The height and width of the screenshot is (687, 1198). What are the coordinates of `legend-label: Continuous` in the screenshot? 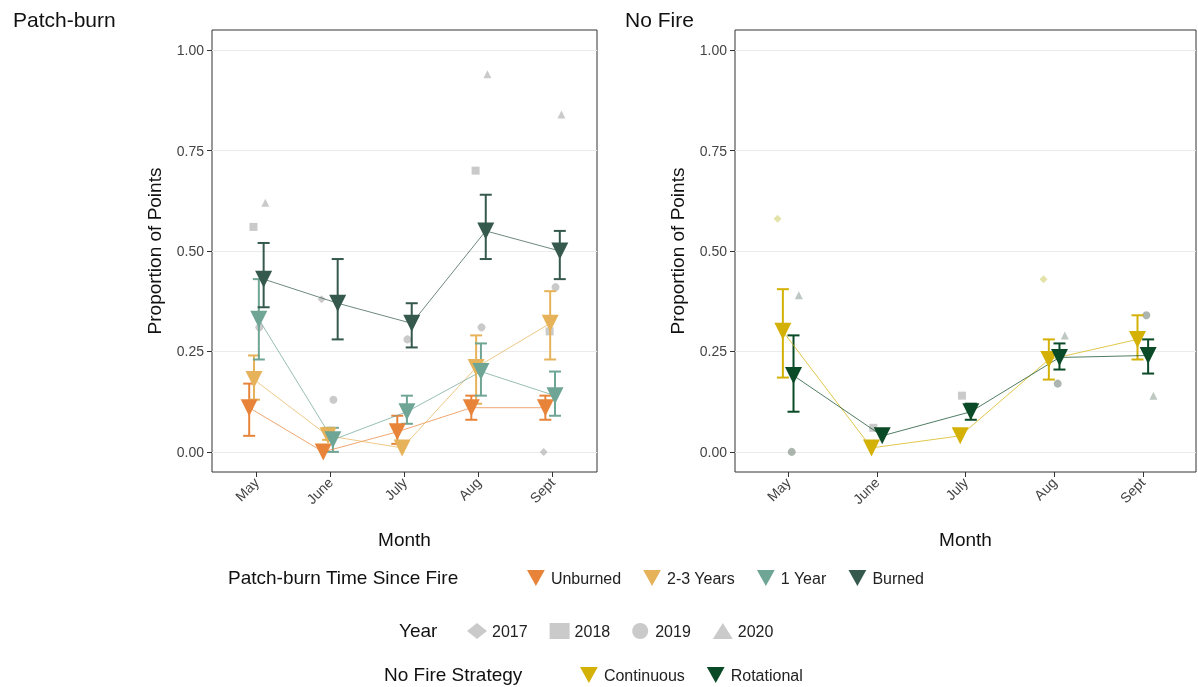 It's located at (644, 675).